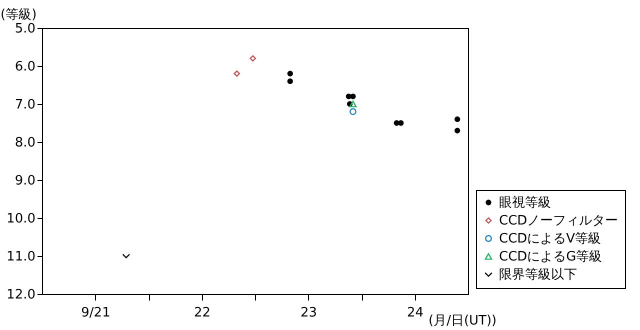 Image resolution: width=640 pixels, height=330 pixels. I want to click on y-tick-label: 9.0, so click(25, 181).